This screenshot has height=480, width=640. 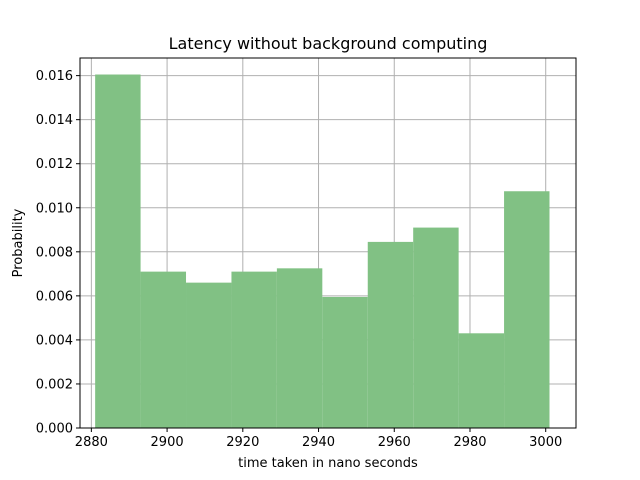 What do you see at coordinates (54, 384) in the screenshot?
I see `y-tick-label: 0.002` at bounding box center [54, 384].